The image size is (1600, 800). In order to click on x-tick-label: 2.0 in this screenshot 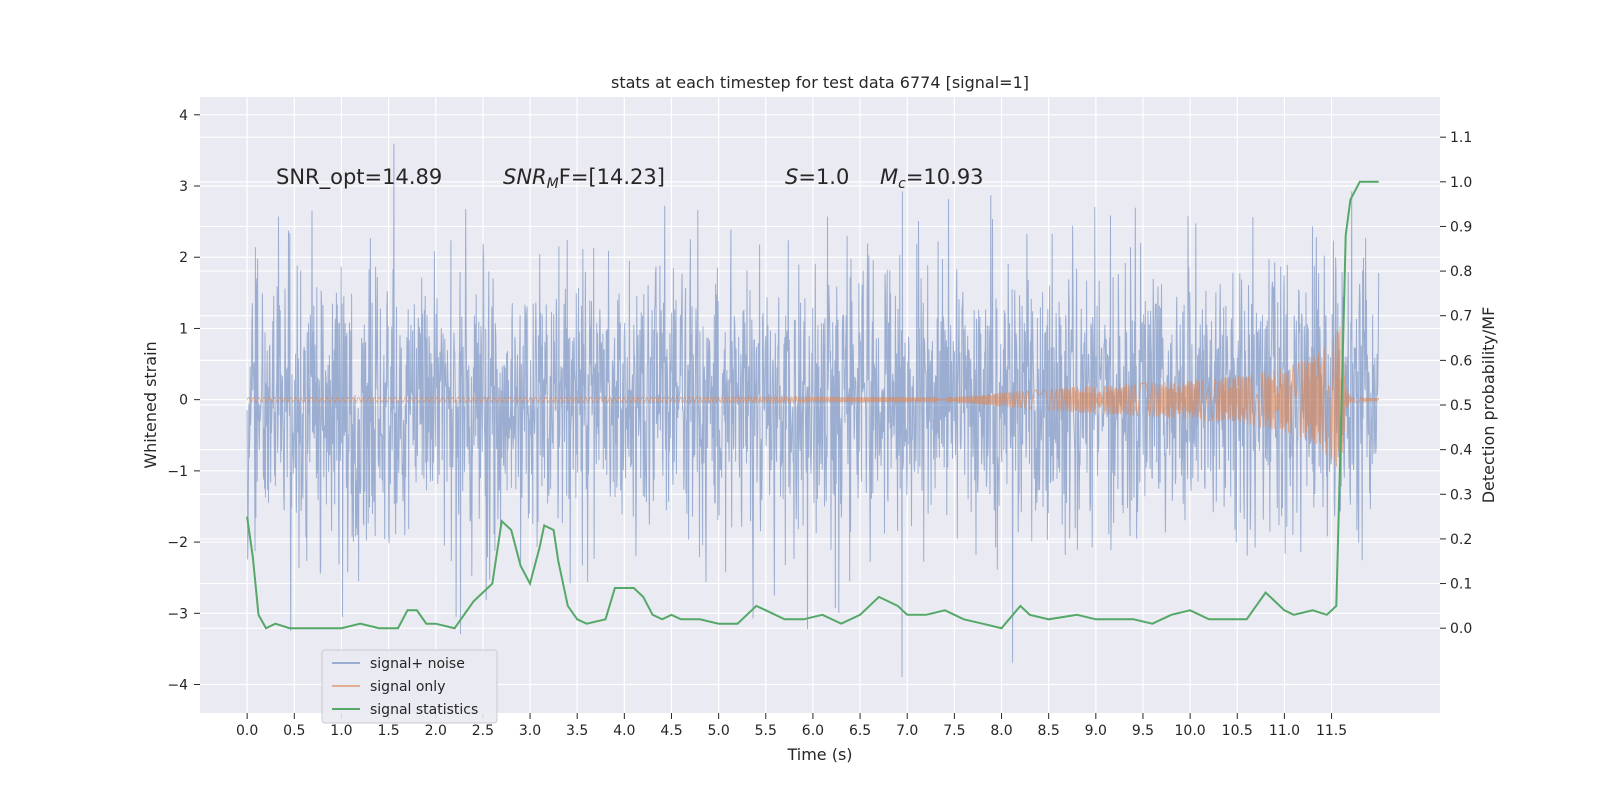, I will do `click(436, 731)`.